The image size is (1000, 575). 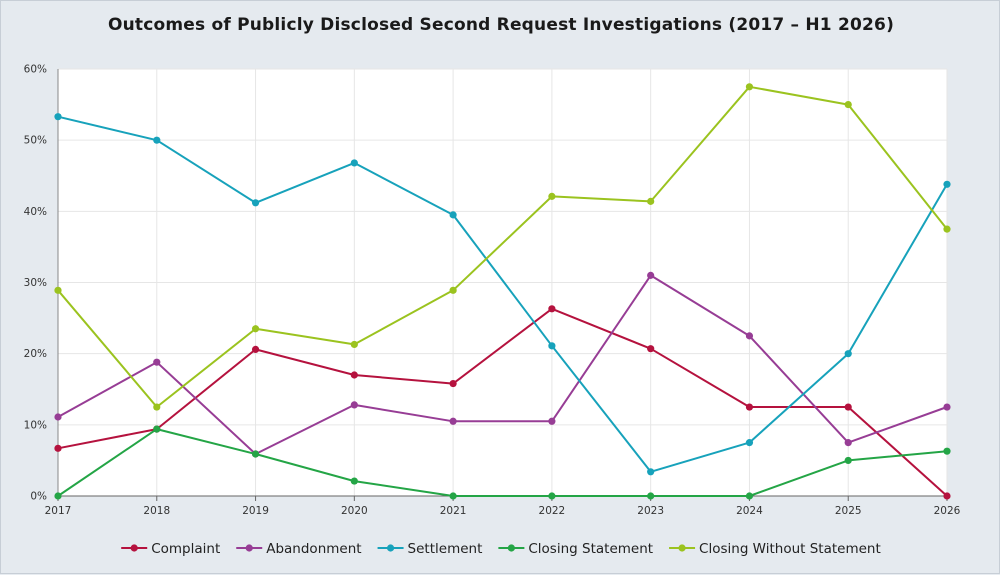 I want to click on series-closing-statement, so click(x=502, y=462).